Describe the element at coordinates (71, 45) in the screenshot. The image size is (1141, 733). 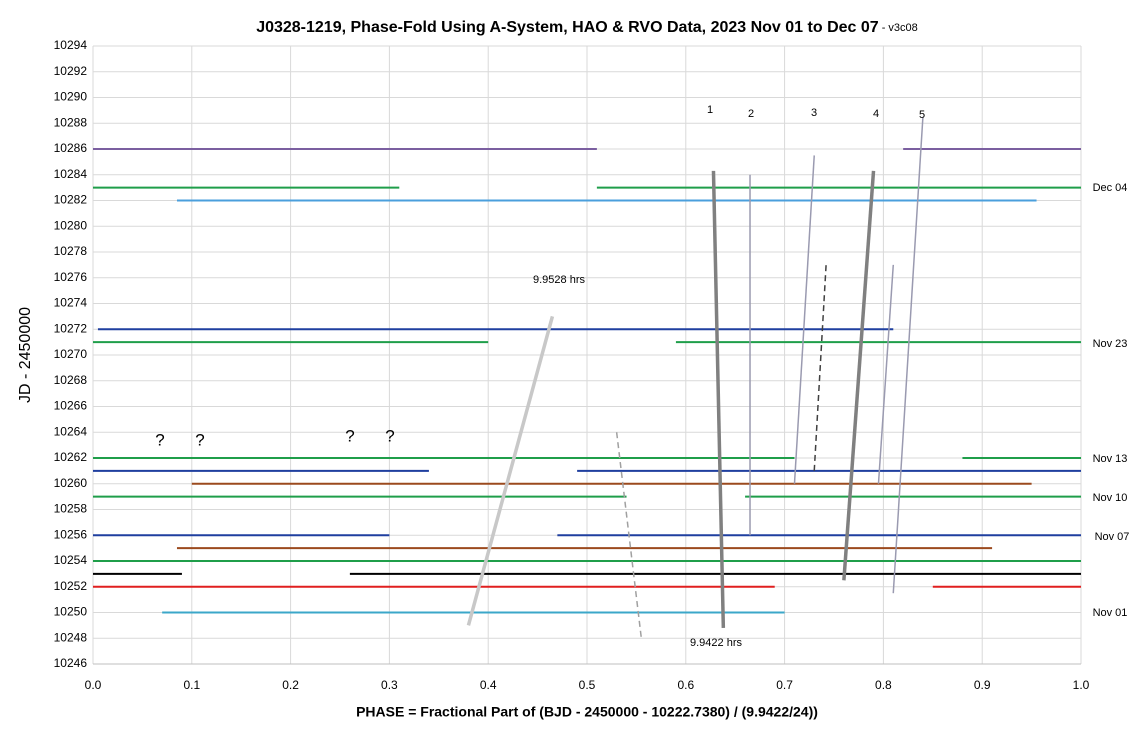
I see `y-tick-label: 10294` at that location.